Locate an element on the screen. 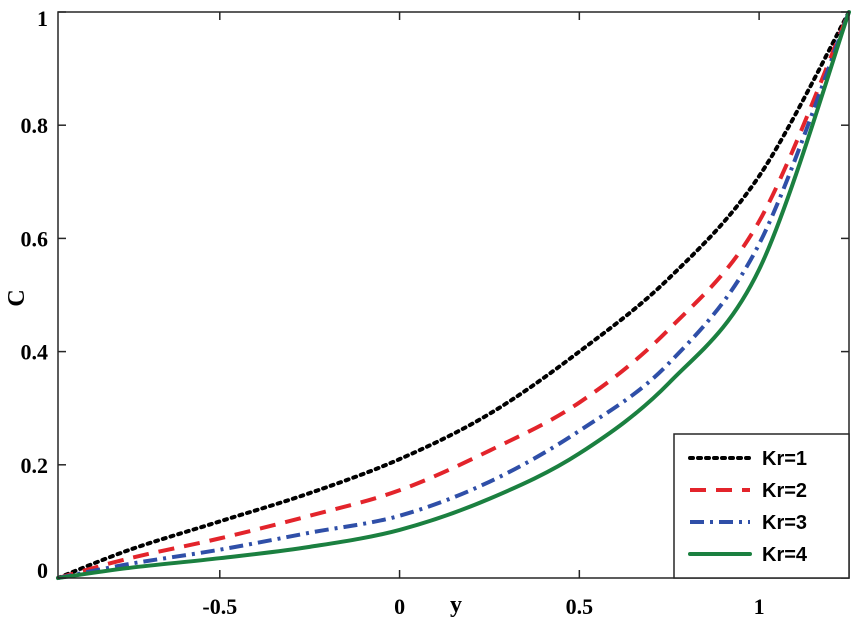 The height and width of the screenshot is (620, 856). legend-label-kr-3: Kr=3 is located at coordinates (784, 523).